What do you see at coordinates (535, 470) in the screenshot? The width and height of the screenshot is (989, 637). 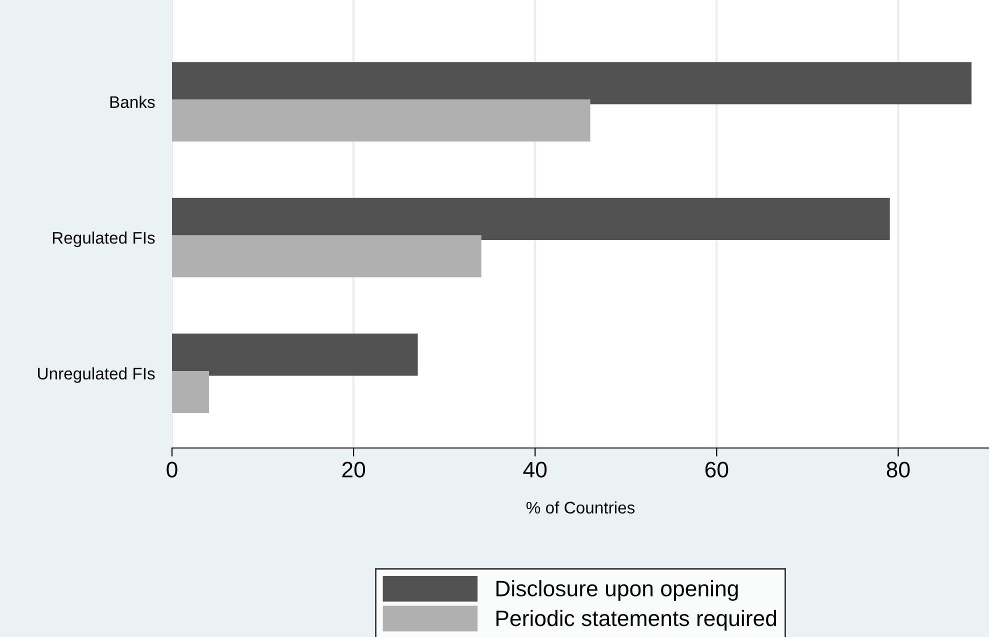 I see `x-tick-label: 40` at bounding box center [535, 470].